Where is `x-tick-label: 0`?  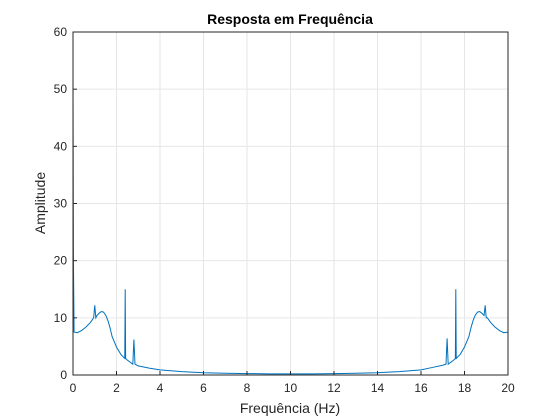
x-tick-label: 0 is located at coordinates (73, 388).